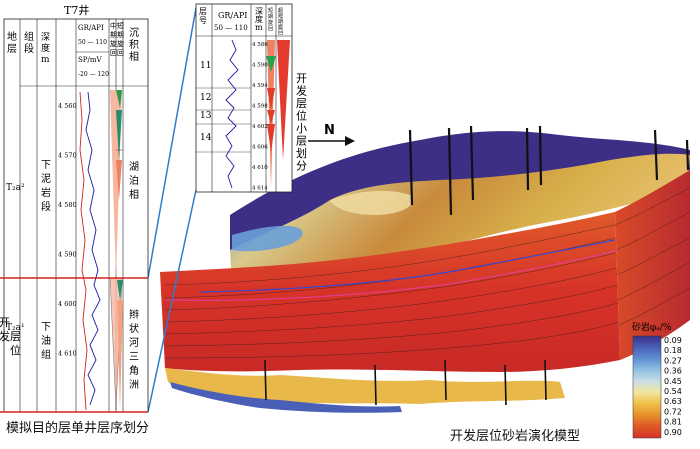 This screenshot has width=700, height=449. What do you see at coordinates (549, 170) in the screenshot?
I see `well-sticks` at bounding box center [549, 170].